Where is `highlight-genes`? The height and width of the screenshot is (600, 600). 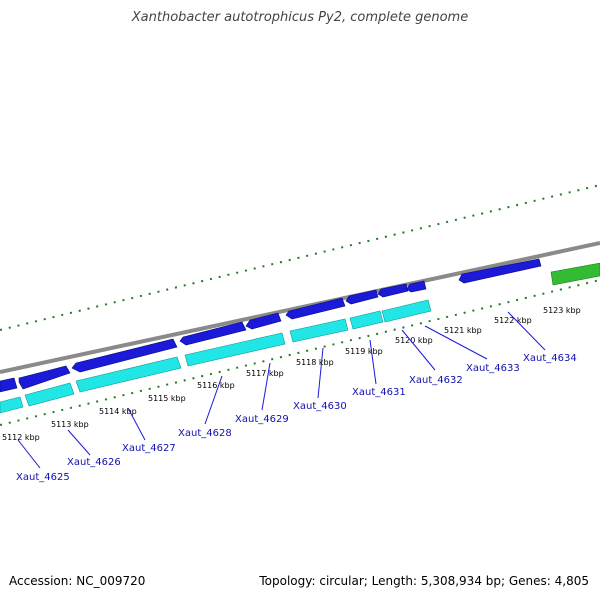
highlight-genes is located at coordinates (575, 274).